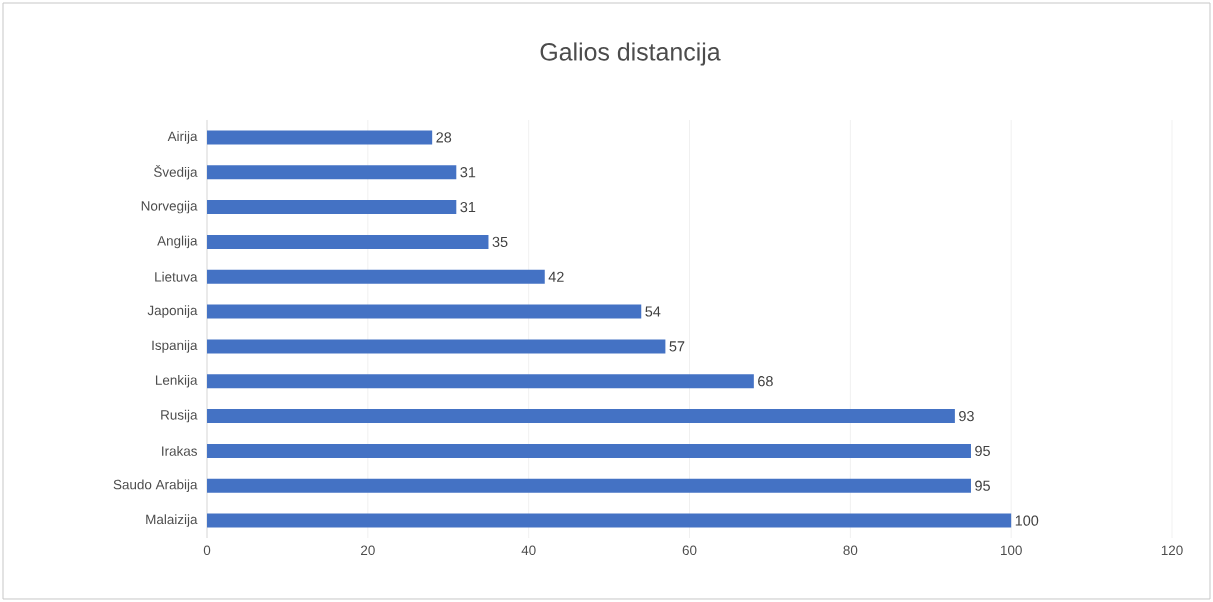  Describe the element at coordinates (207, 550) in the screenshot. I see `x-tick-label: 0` at that location.